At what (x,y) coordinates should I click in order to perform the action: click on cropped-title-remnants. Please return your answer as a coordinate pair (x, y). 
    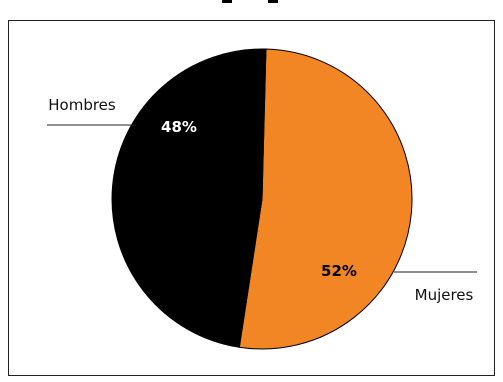
    Looking at the image, I should click on (250, 1).